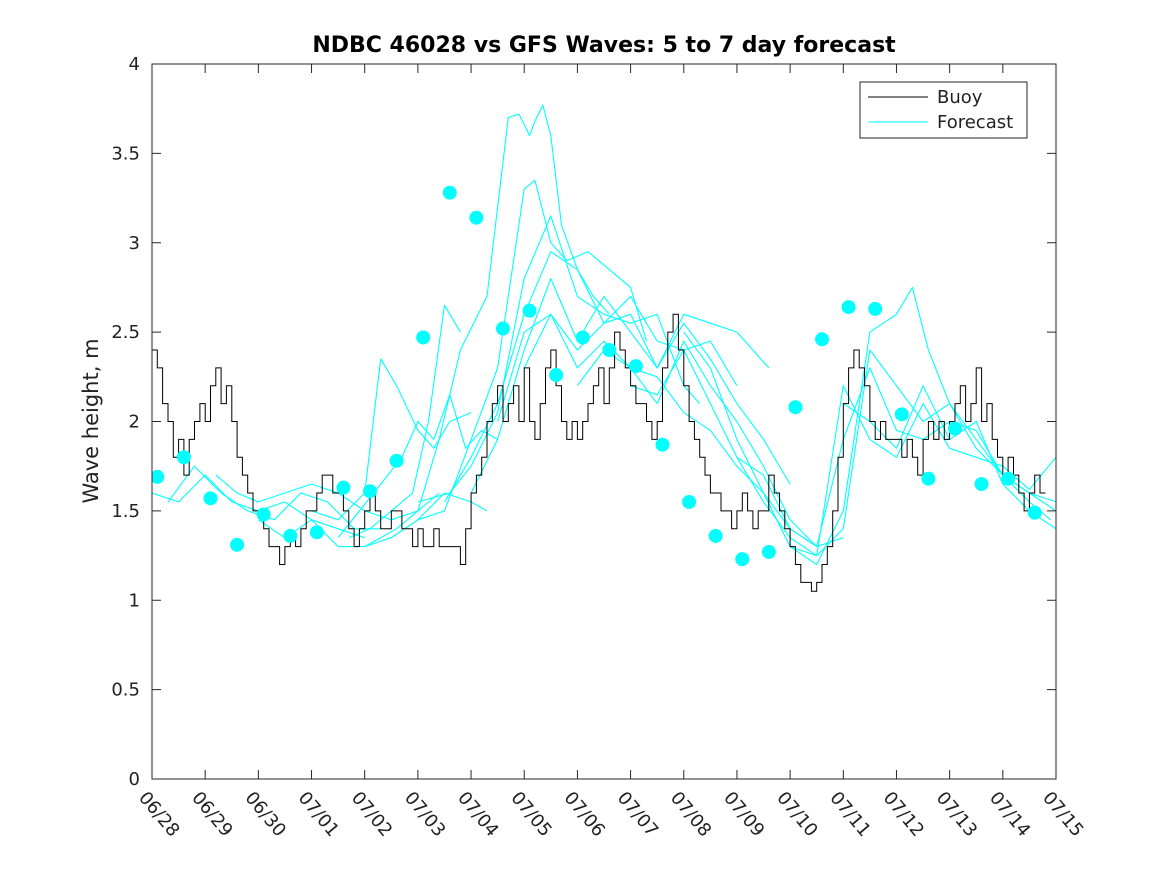 This screenshot has width=1167, height=875. Describe the element at coordinates (134, 779) in the screenshot. I see `y-tick-label: 0` at that location.